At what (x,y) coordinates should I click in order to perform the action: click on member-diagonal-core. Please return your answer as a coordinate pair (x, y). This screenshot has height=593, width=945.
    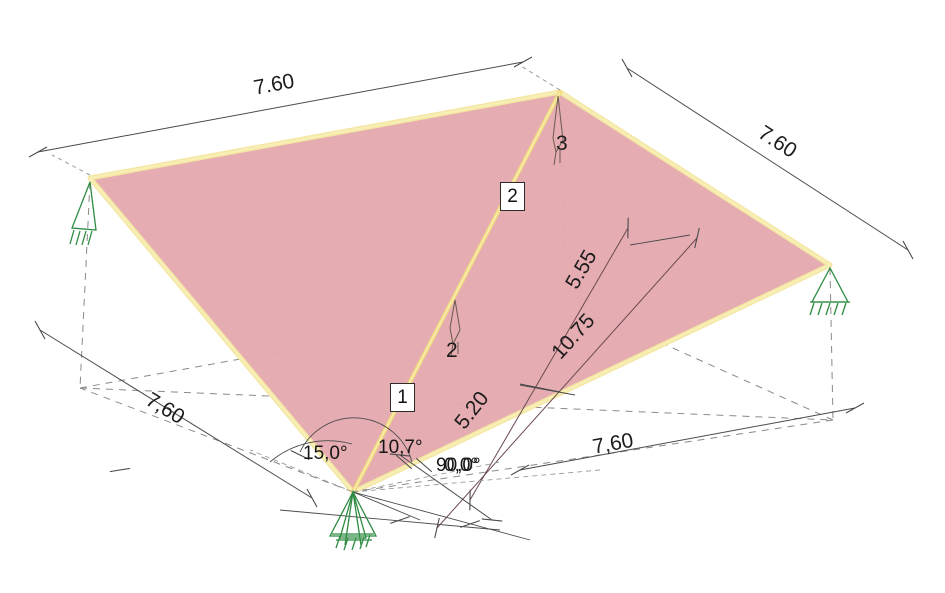
    Looking at the image, I should click on (456, 292).